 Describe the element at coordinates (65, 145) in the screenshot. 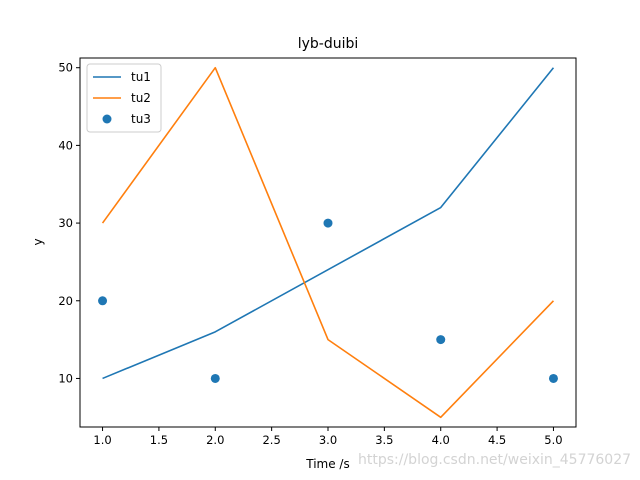

I see `y-tick-label: 40` at that location.